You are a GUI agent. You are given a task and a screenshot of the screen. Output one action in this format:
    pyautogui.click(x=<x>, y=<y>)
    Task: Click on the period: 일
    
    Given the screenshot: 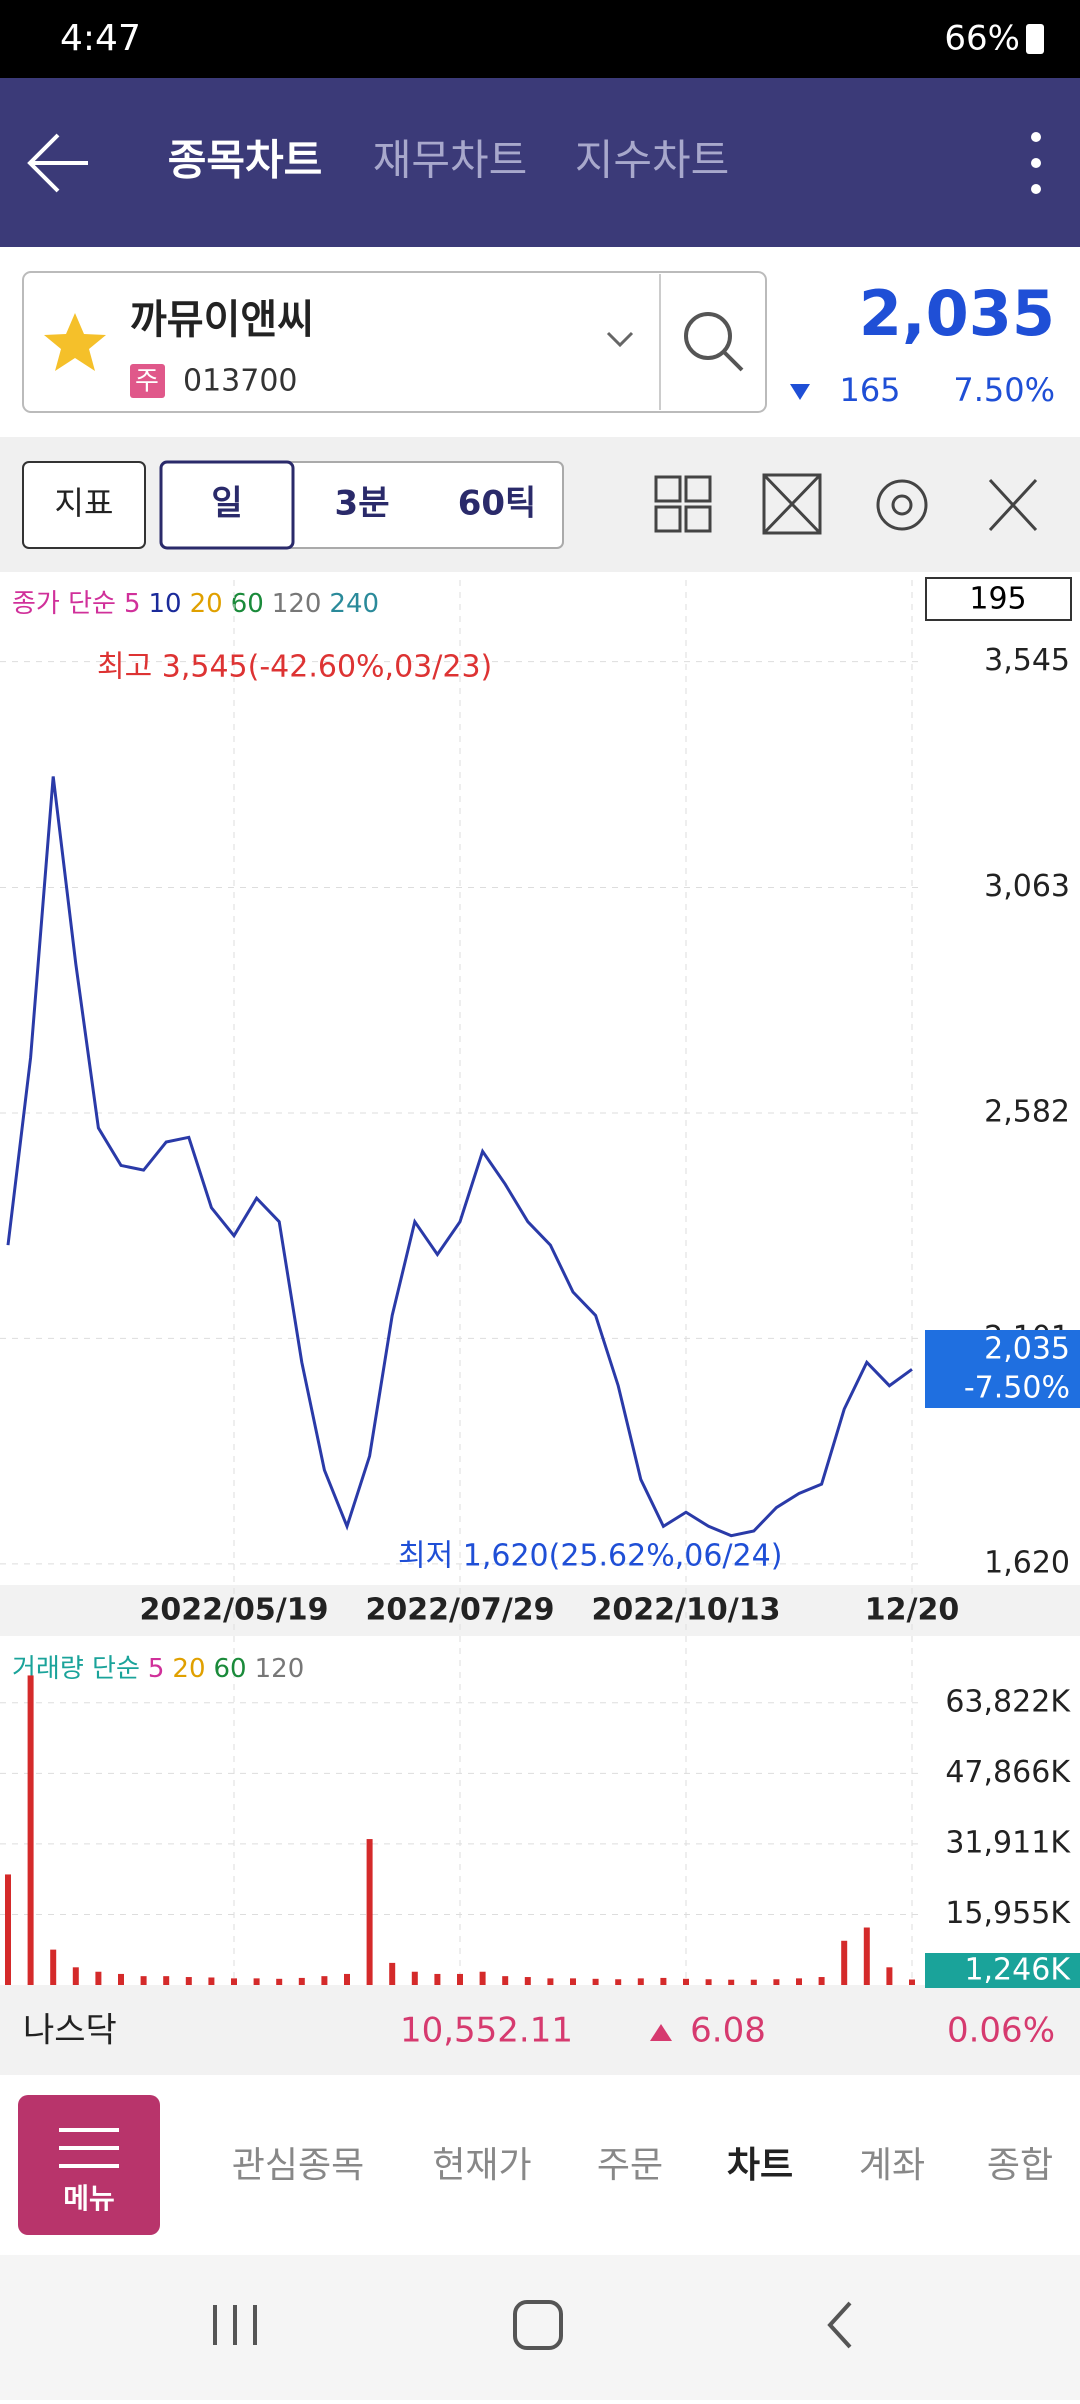 What is the action you would take?
    pyautogui.click(x=226, y=504)
    